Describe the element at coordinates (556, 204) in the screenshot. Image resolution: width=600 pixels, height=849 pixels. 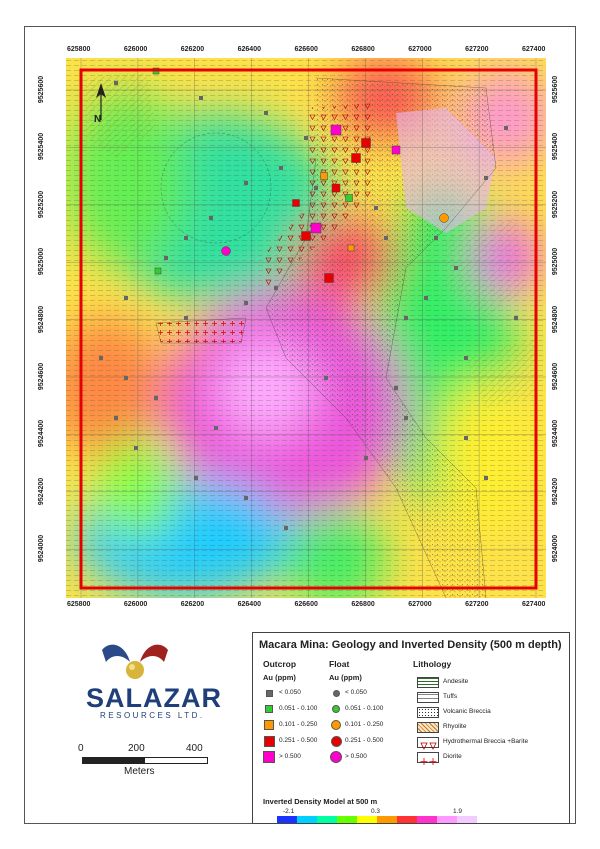
I see `y-tick-right: 9525200` at that location.